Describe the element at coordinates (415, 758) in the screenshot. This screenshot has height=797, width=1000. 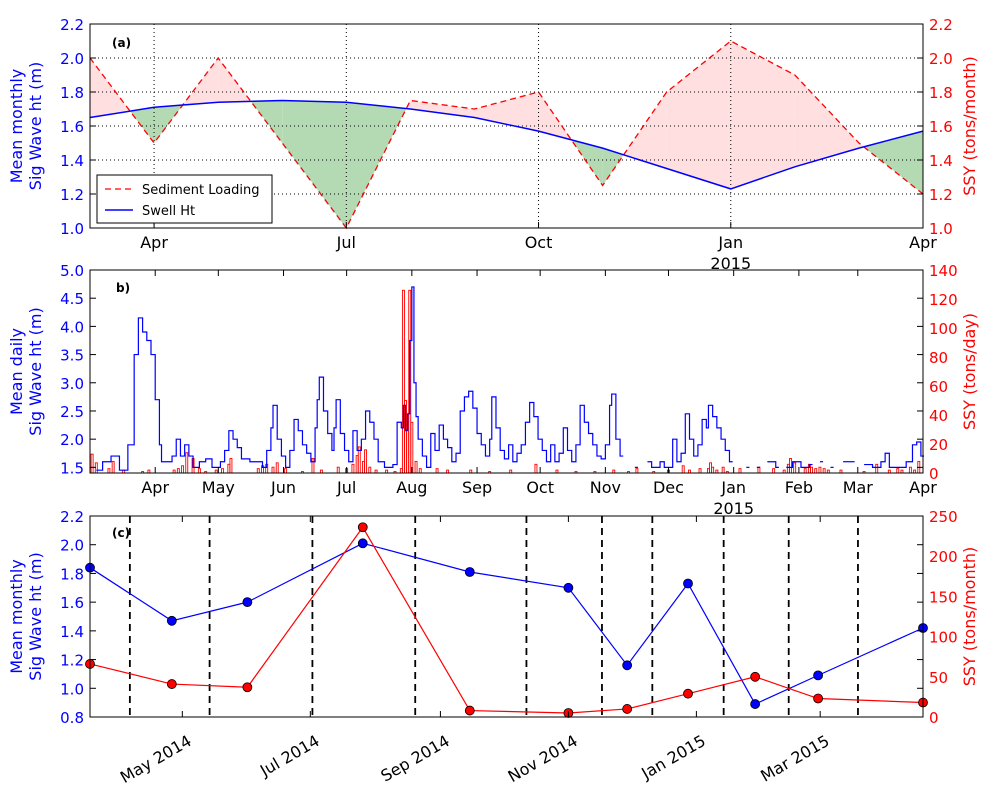
I see `x-tick-label: Sep 2014` at that location.